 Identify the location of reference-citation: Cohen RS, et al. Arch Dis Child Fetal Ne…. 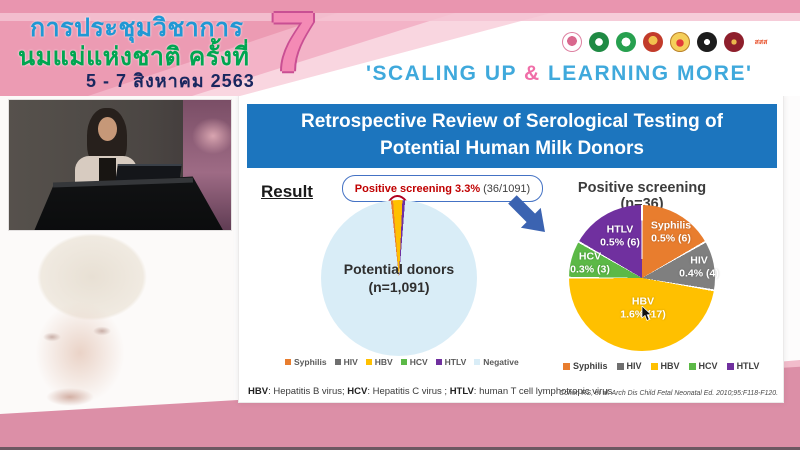
(668, 393).